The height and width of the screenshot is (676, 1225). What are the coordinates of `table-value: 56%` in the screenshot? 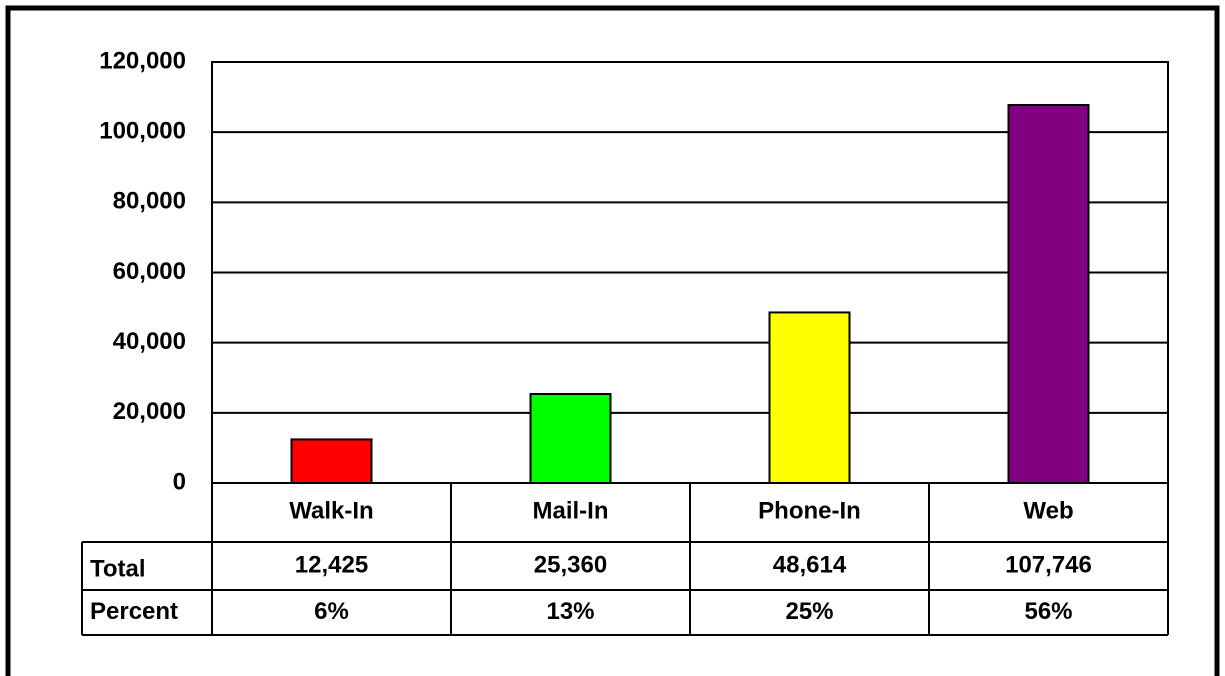 It's located at (1048, 611).